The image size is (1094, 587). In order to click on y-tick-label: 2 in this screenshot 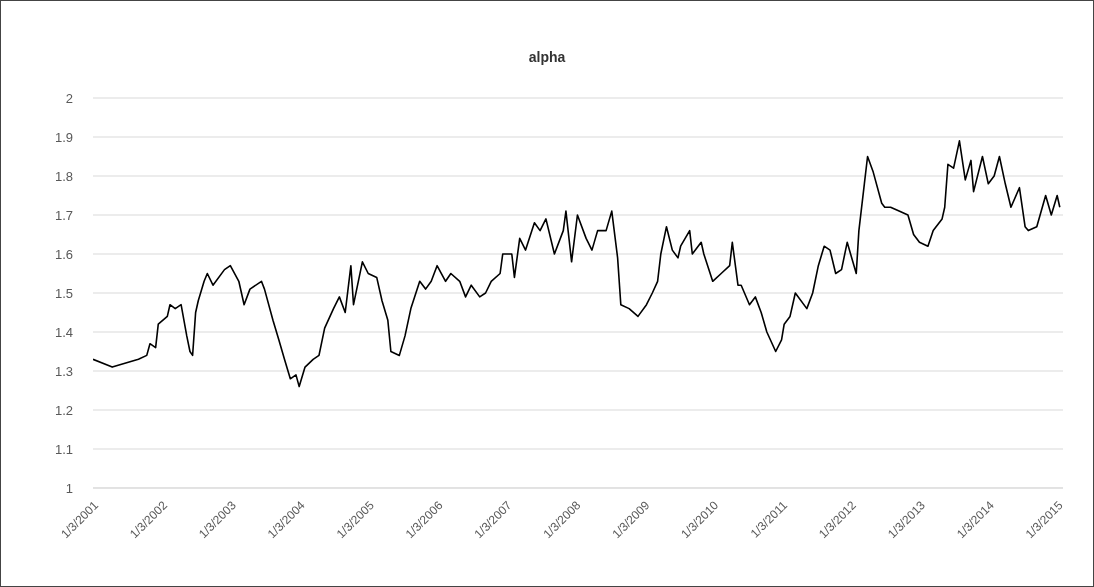, I will do `click(69, 98)`.